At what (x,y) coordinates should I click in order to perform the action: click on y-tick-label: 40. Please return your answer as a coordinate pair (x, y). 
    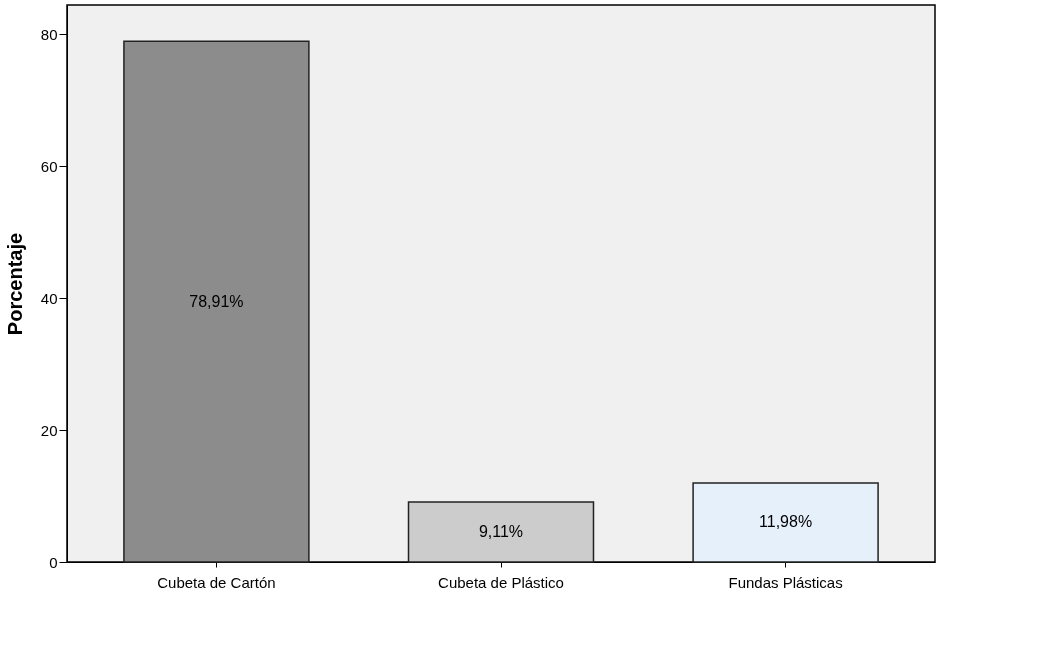
    Looking at the image, I should click on (49, 298).